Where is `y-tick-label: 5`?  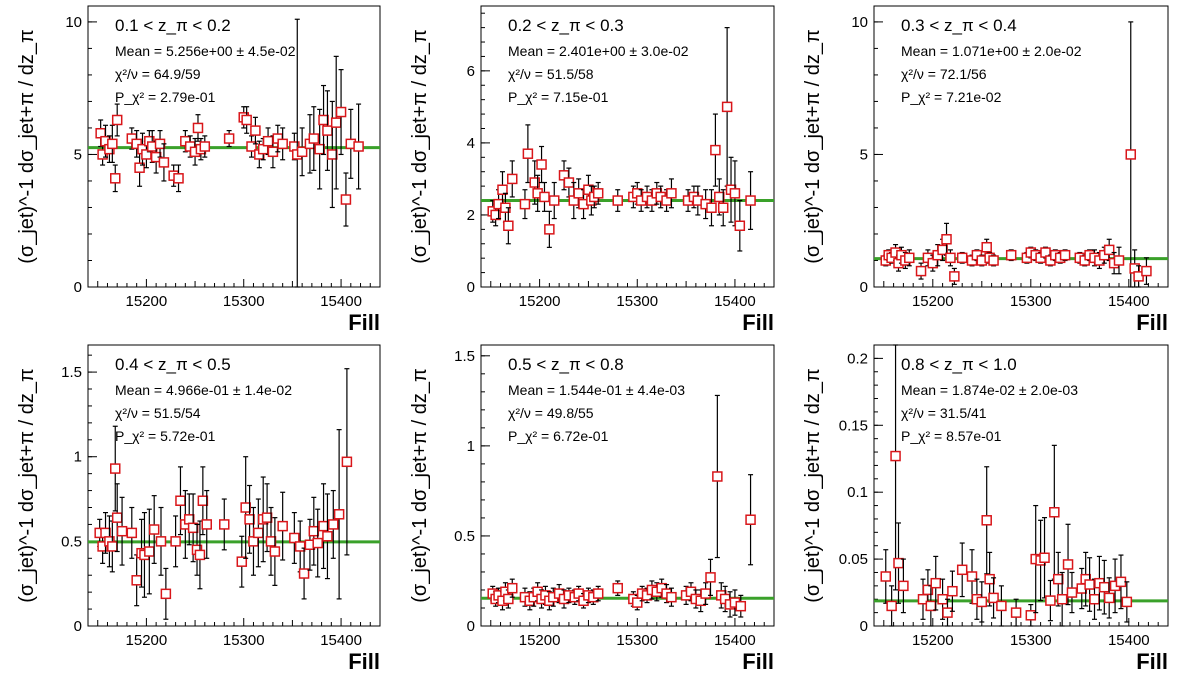
y-tick-label: 5 is located at coordinates (864, 154).